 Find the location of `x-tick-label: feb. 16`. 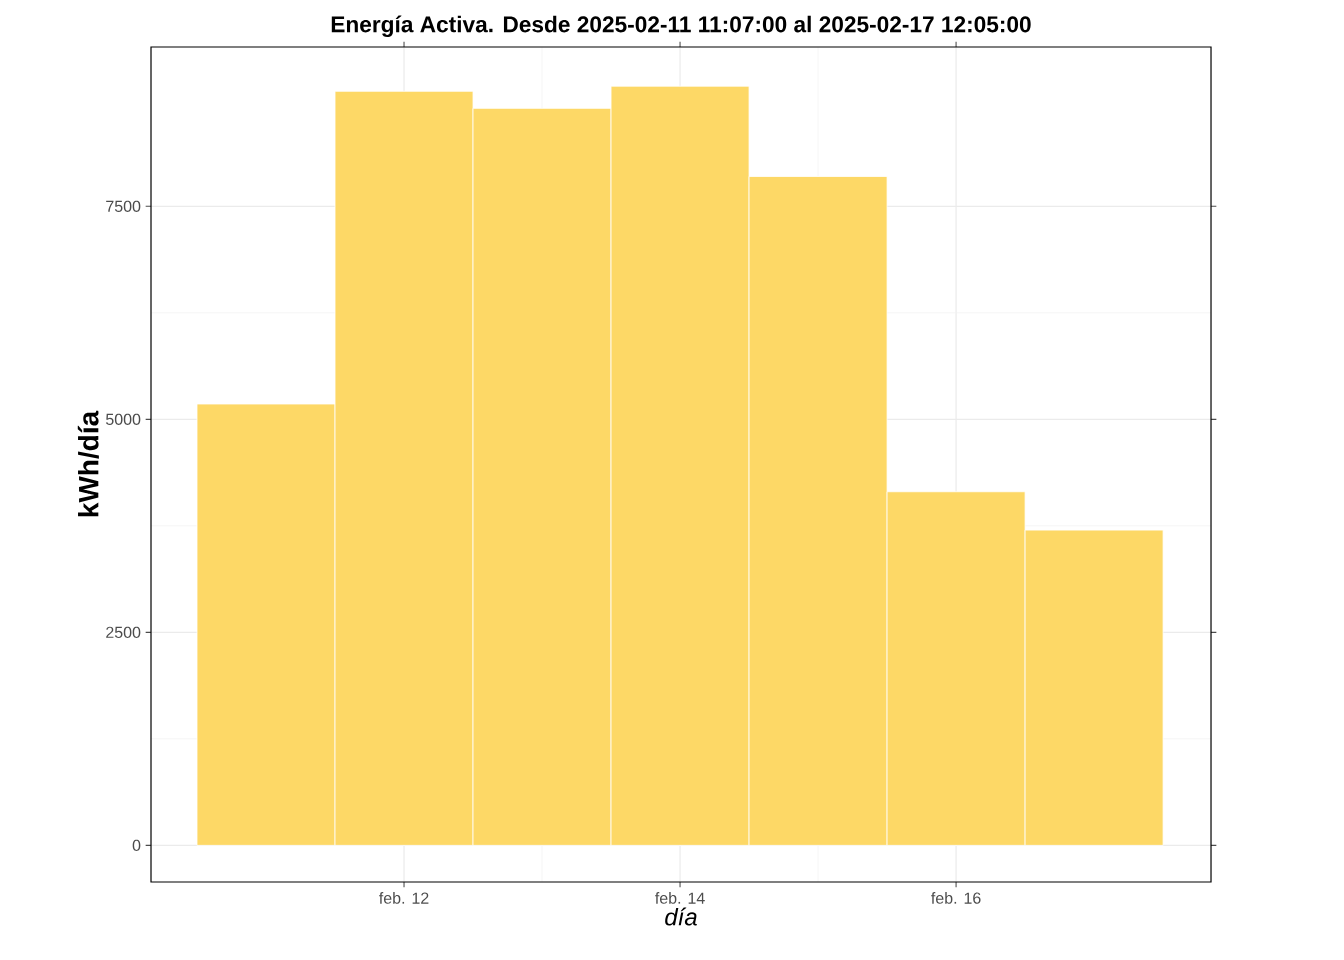

x-tick-label: feb. 16 is located at coordinates (956, 898).